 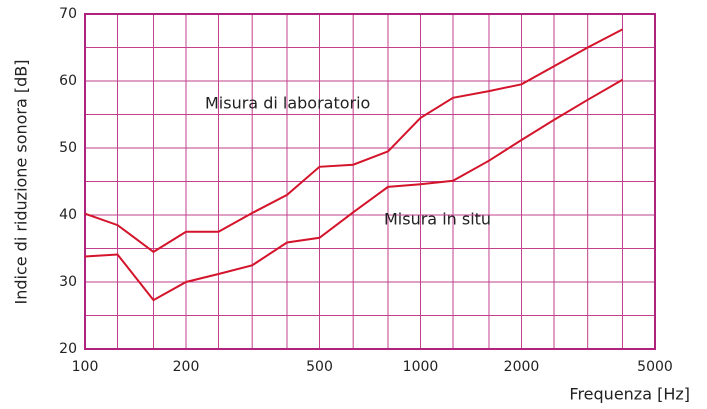 I want to click on y-tick-label: 50, so click(x=68, y=148).